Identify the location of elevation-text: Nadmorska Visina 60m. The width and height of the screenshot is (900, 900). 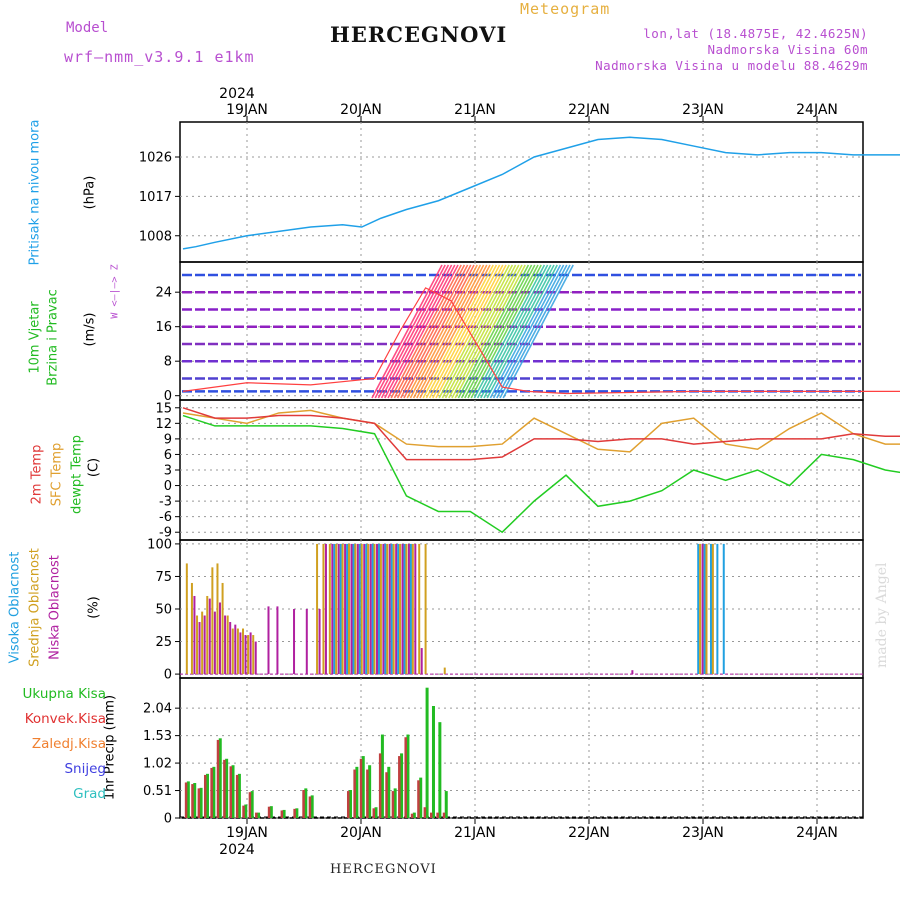
(787, 49).